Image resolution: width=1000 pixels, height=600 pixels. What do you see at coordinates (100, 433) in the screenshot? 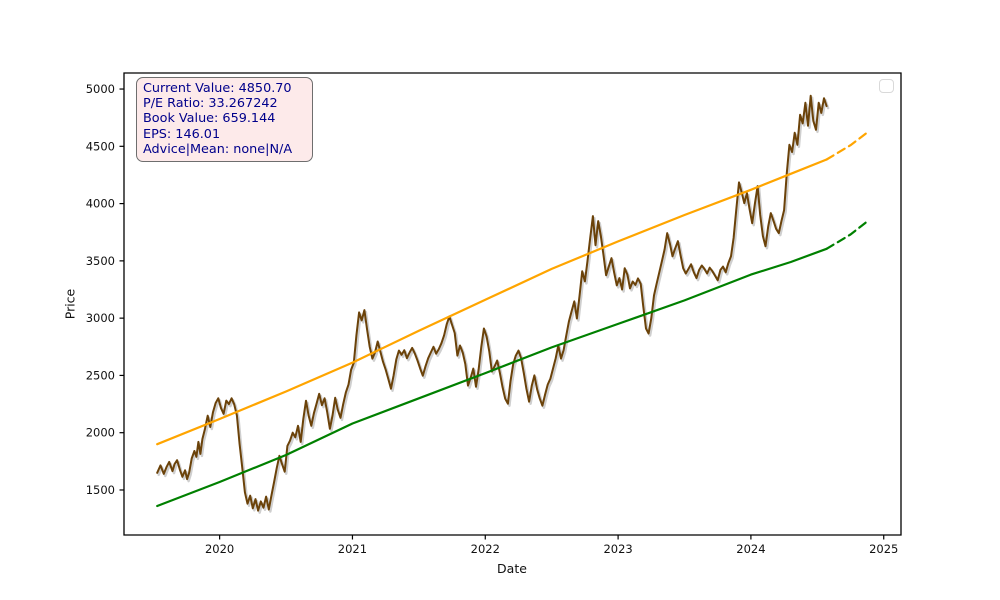
I see `y-tick-label: 2000` at bounding box center [100, 433].